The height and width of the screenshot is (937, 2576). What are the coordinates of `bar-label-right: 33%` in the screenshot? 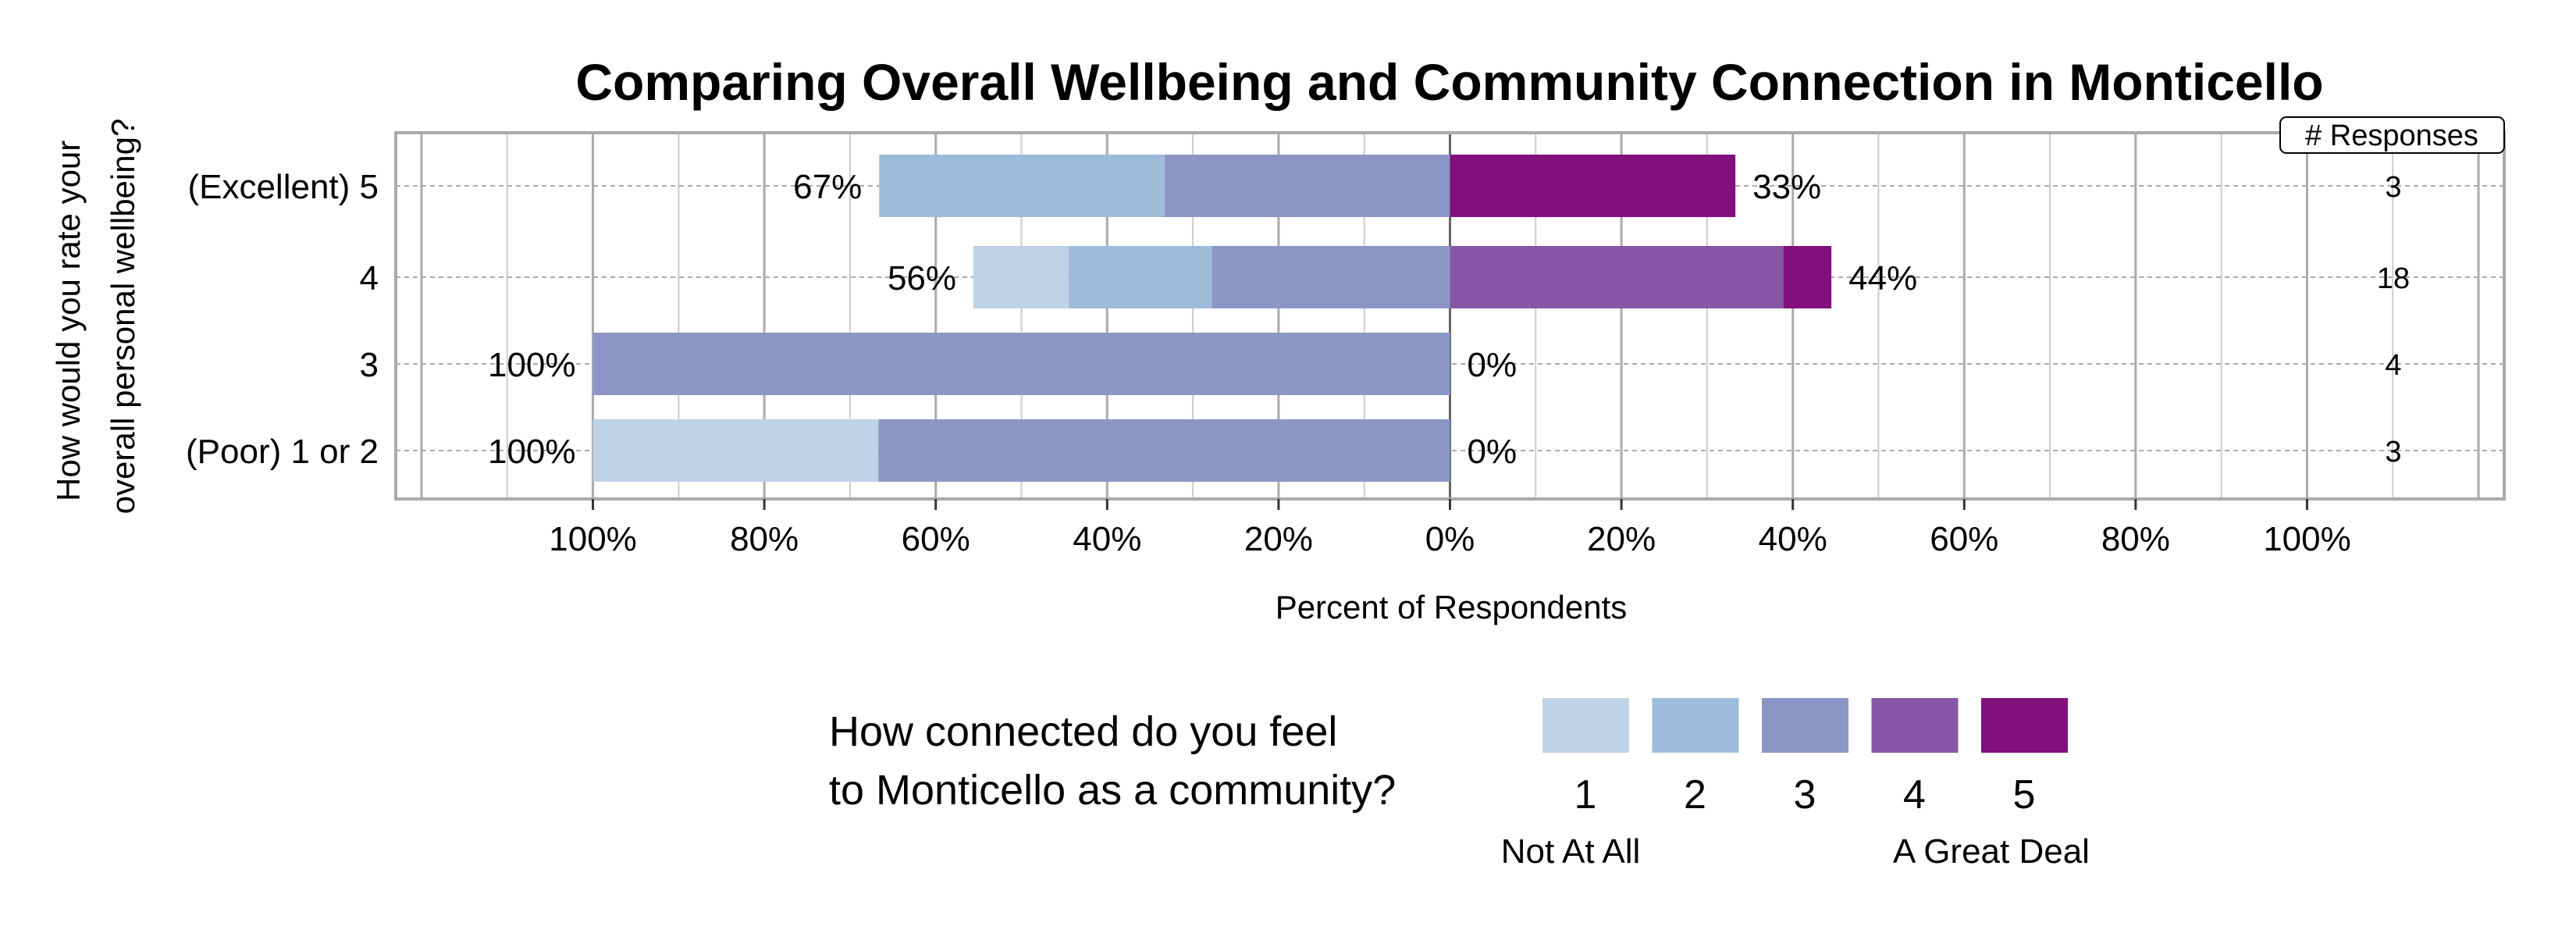 It's located at (1786, 187).